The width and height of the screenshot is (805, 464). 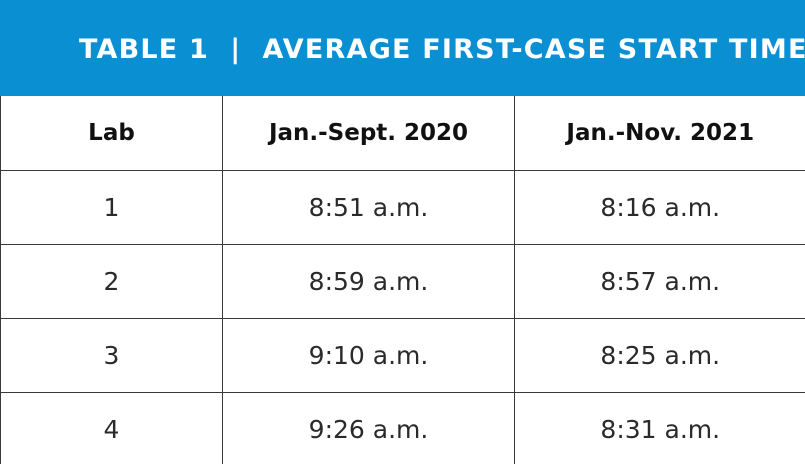 I want to click on lab-cell: 1, so click(x=111, y=207).